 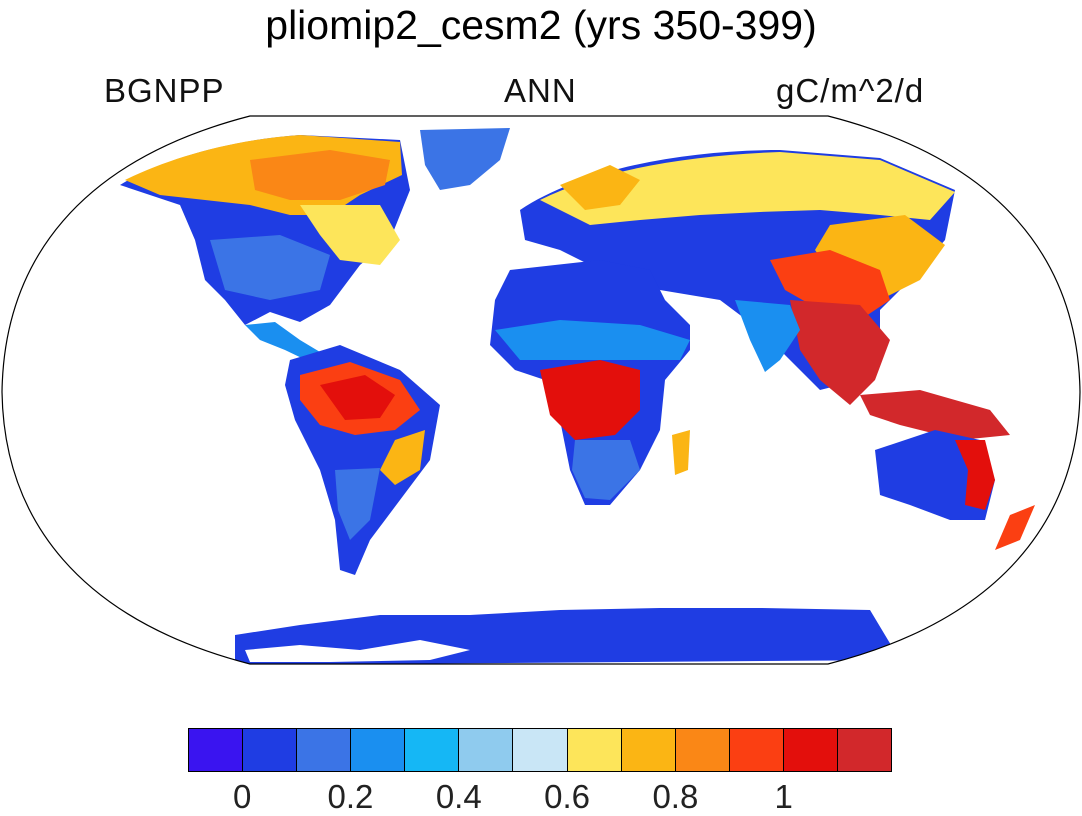 What do you see at coordinates (540, 90) in the screenshot?
I see `season-label: ANN` at bounding box center [540, 90].